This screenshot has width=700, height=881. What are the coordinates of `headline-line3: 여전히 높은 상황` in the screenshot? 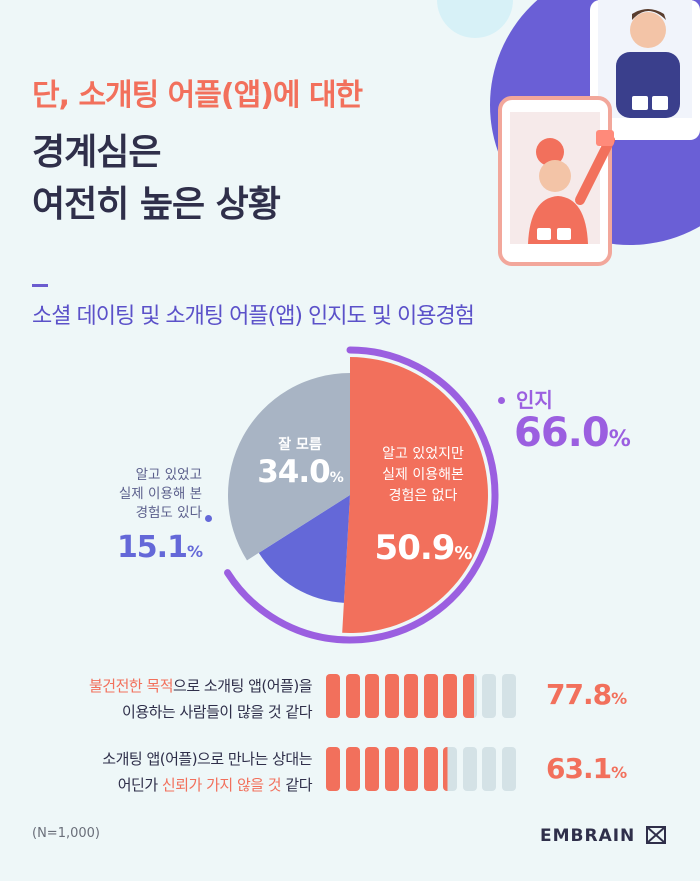 It's located at (156, 204).